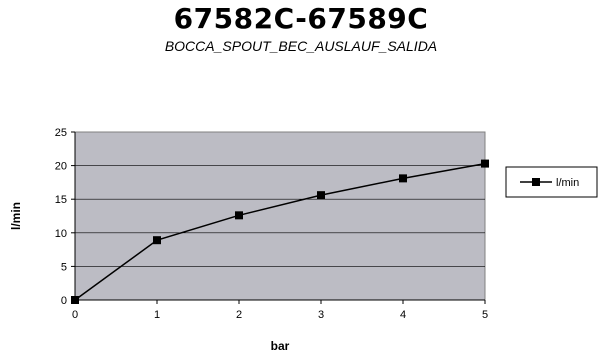 This screenshot has width=602, height=355. I want to click on y-tick-label: 5, so click(64, 267).